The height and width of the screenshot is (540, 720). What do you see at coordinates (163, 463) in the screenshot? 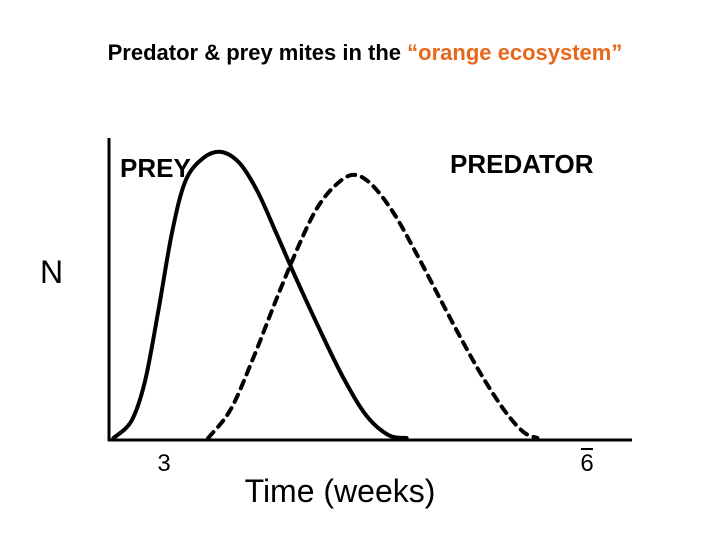
I see `x-tick-label-3: 3` at bounding box center [163, 463].